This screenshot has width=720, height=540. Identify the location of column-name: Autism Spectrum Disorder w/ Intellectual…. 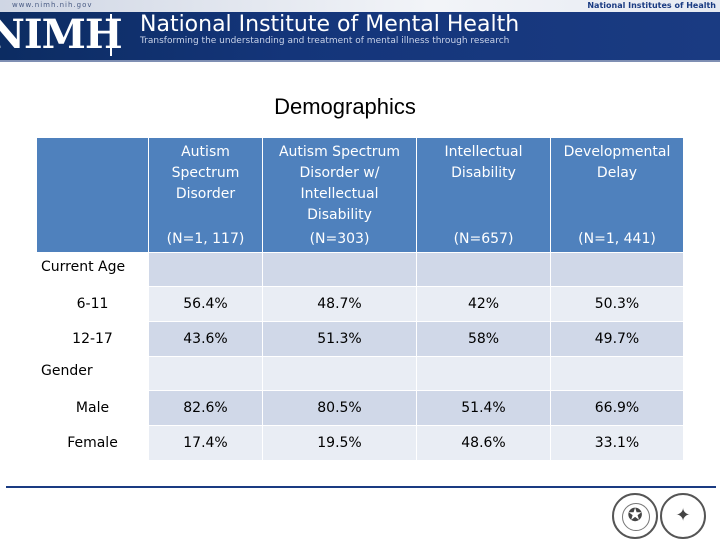
(339, 183).